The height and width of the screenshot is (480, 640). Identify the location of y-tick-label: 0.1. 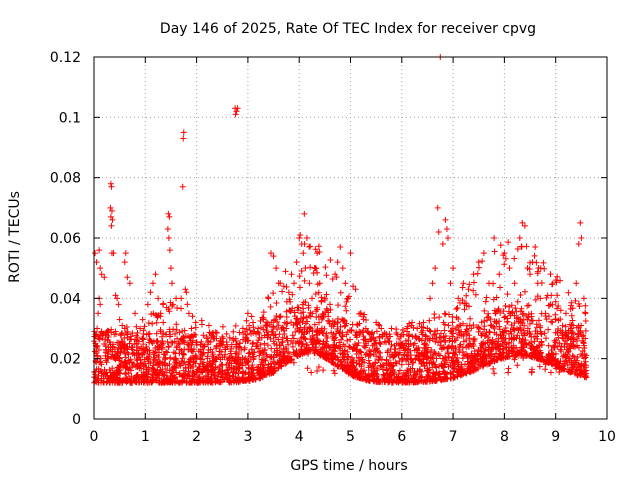
(70, 118).